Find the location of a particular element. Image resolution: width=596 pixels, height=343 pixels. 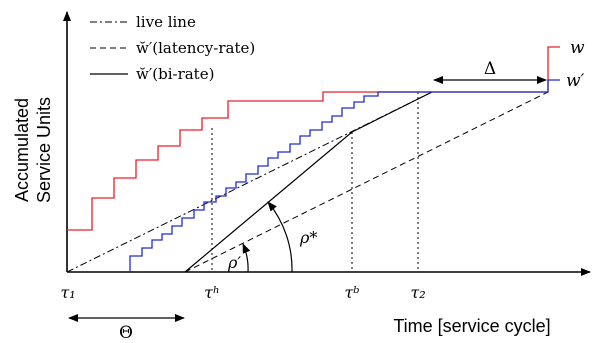

x-axis-label: Time [service cycle] is located at coordinates (471, 326).